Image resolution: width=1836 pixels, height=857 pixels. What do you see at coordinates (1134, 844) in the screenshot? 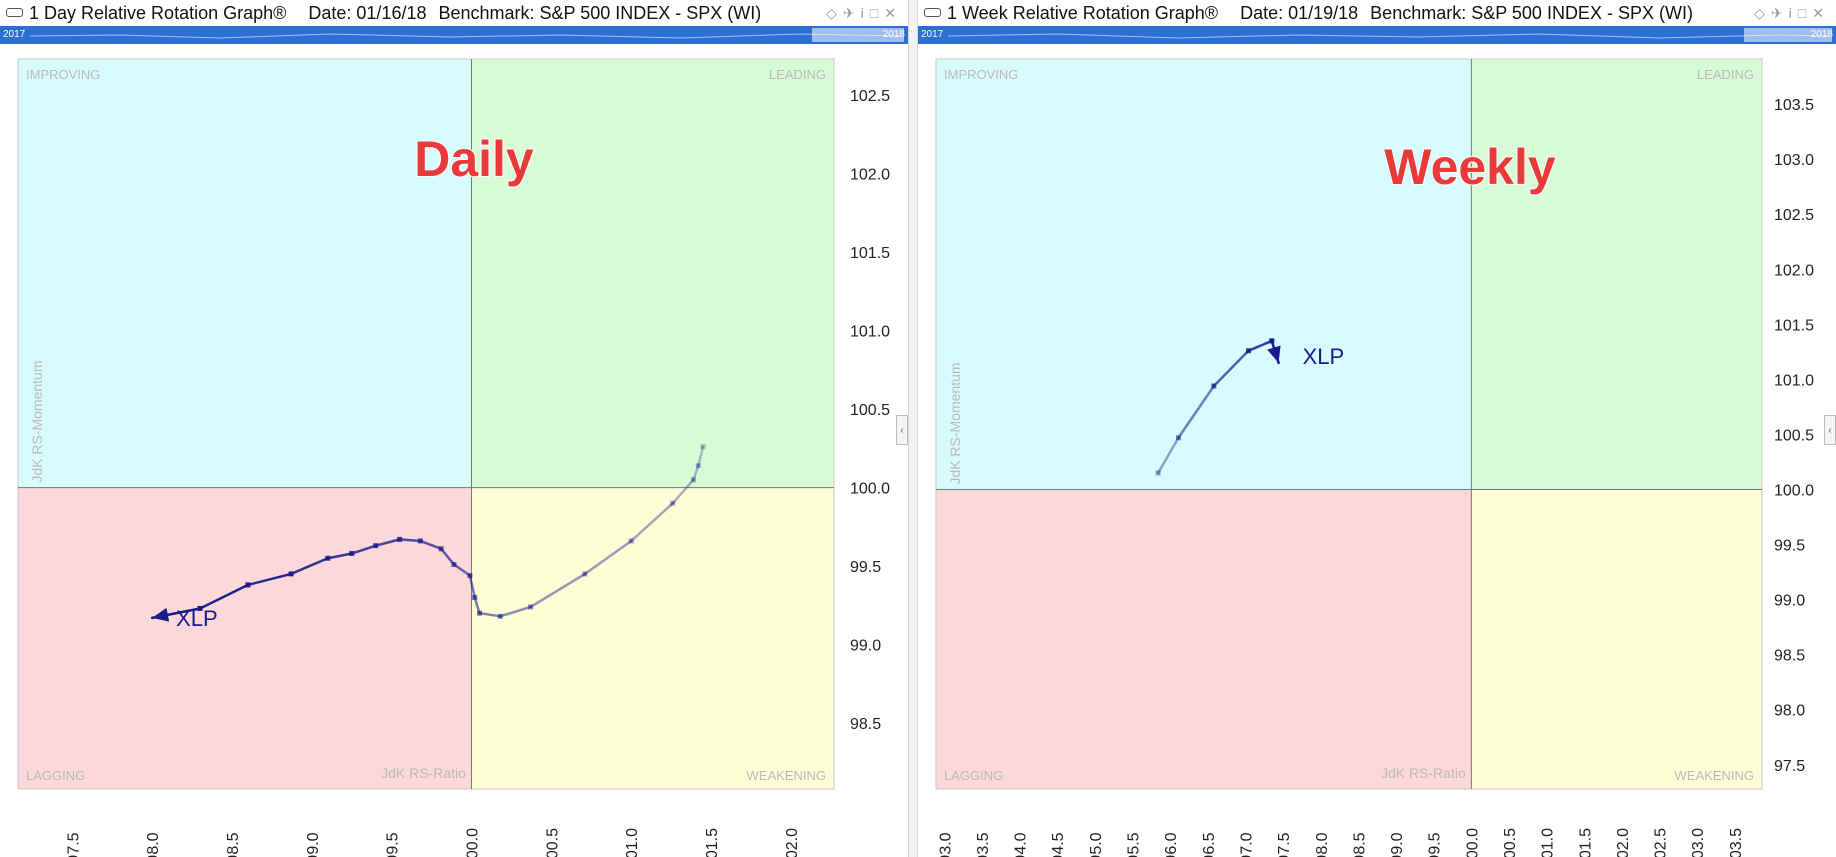
I see `x-tick-label: 95.5` at bounding box center [1134, 844].